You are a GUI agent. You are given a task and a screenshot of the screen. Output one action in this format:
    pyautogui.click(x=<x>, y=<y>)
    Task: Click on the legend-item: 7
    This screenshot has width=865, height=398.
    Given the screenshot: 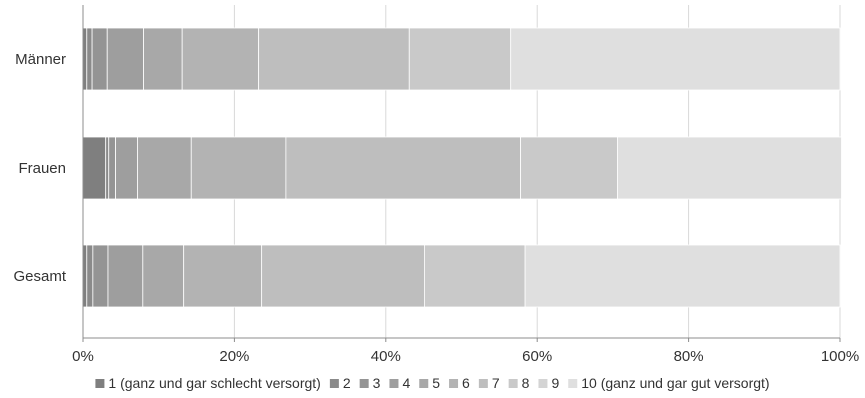 What is the action you would take?
    pyautogui.click(x=489, y=383)
    